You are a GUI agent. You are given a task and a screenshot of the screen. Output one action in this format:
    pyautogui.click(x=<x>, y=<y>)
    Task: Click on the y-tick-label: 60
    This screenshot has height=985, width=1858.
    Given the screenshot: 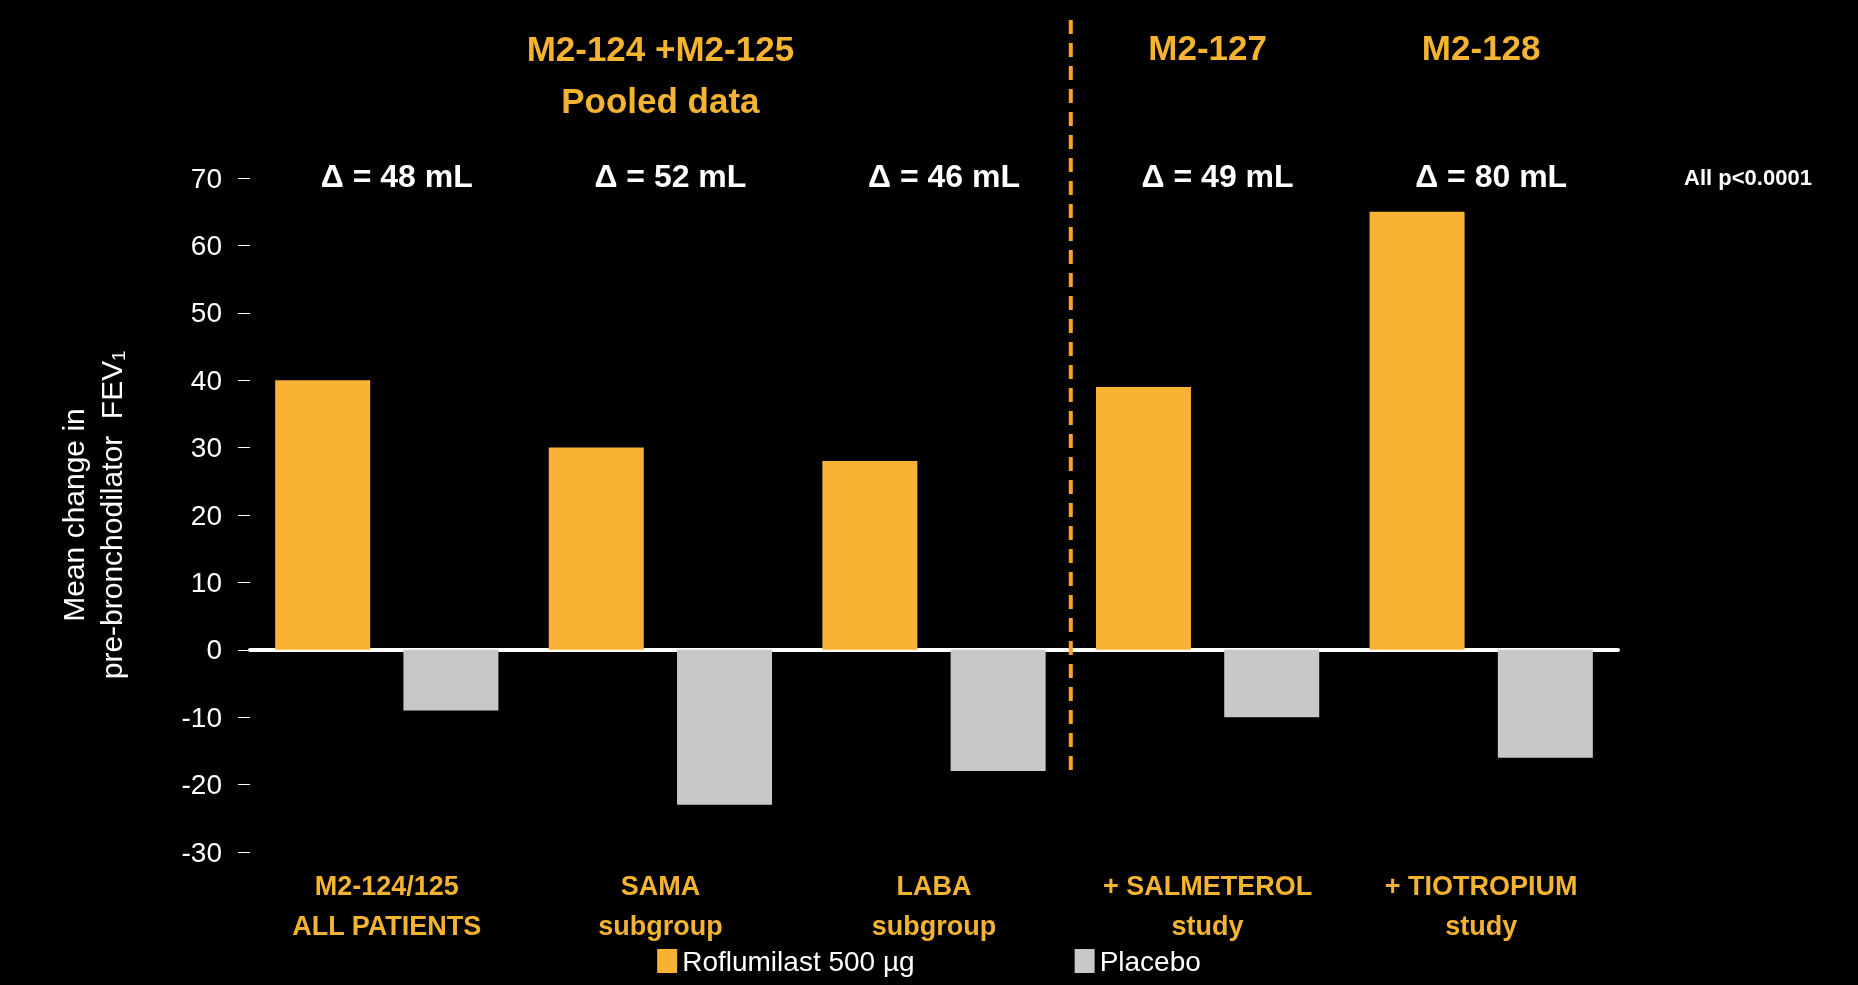 What is the action you would take?
    pyautogui.click(x=206, y=245)
    